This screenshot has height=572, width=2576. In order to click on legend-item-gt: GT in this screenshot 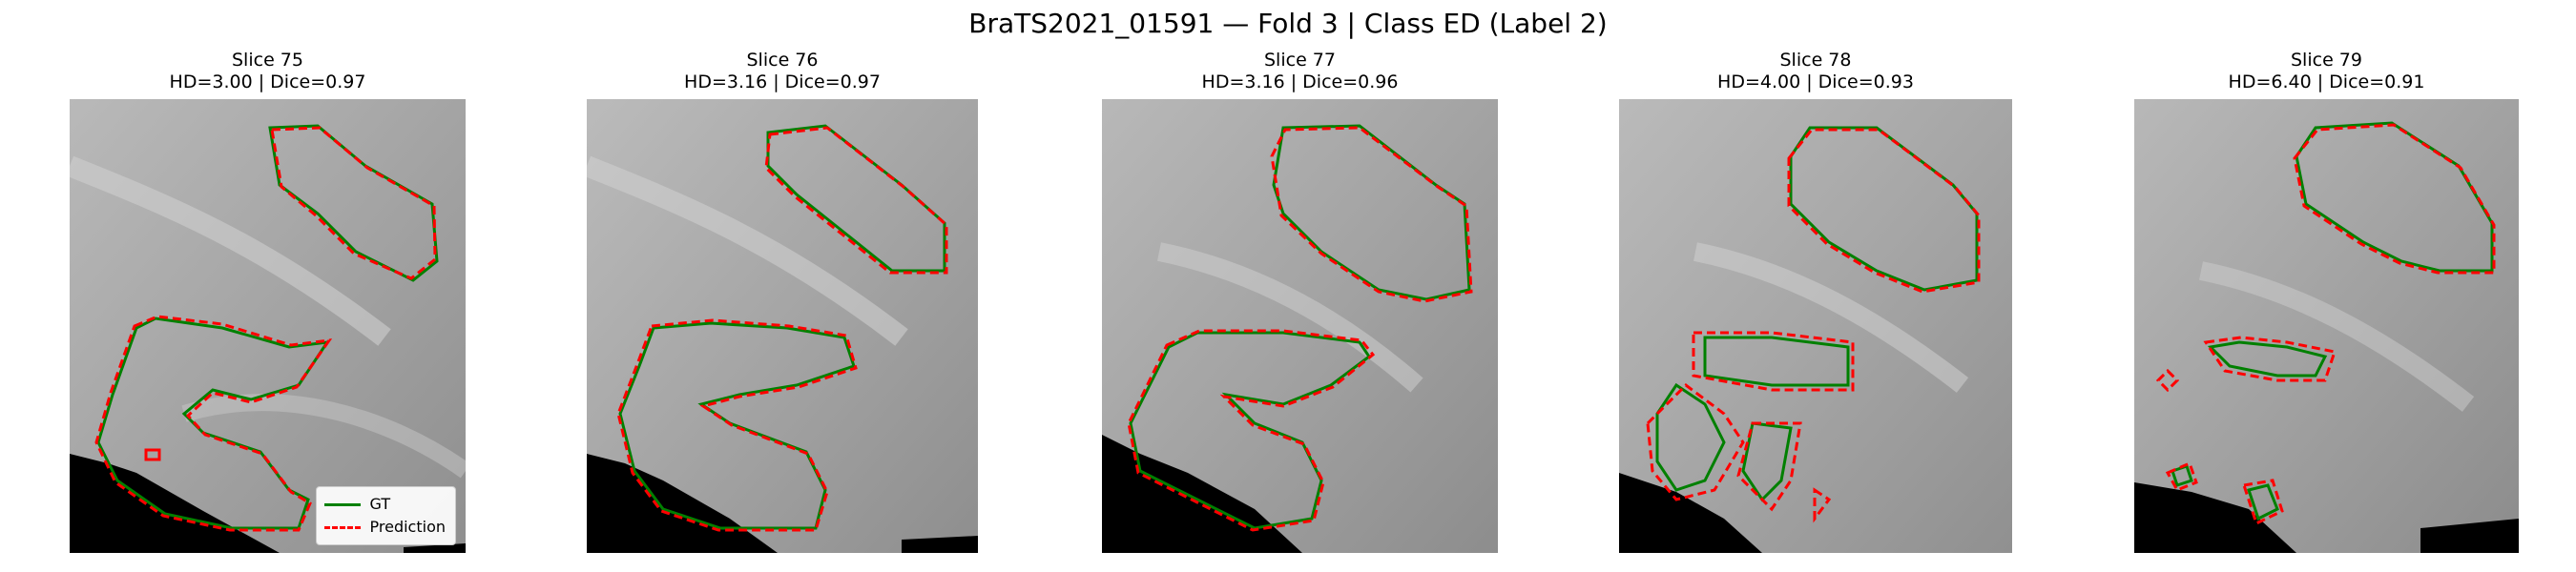, I will do `click(384, 504)`.